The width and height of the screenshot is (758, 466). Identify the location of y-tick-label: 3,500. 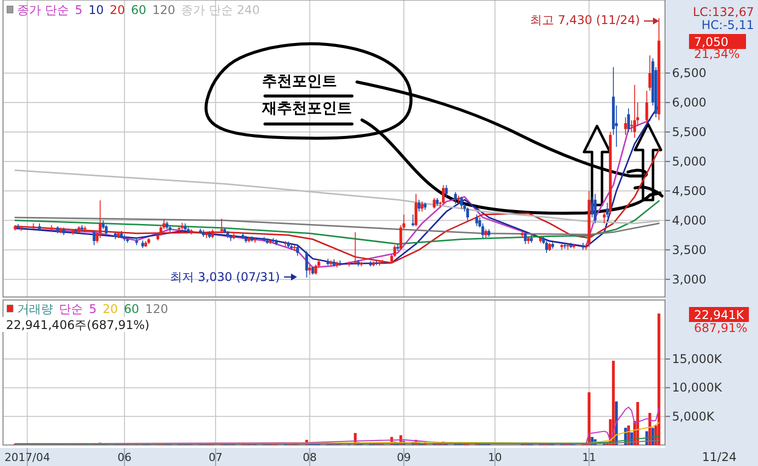
(689, 249).